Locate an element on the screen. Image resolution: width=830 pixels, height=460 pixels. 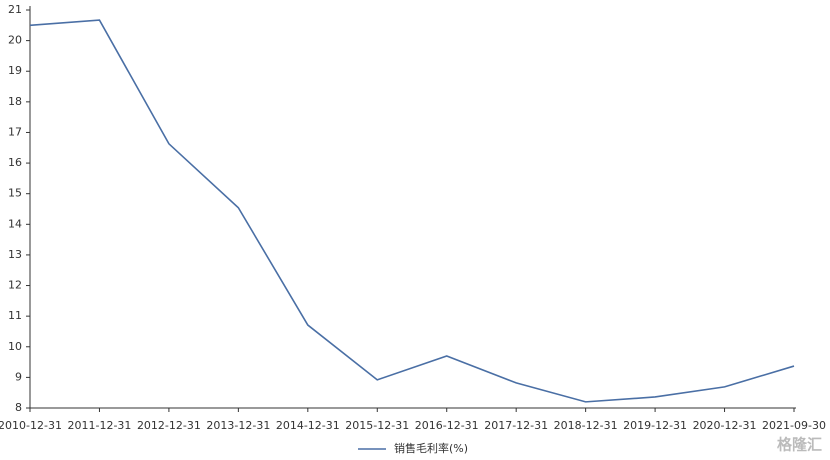
x-tick-label: 2014-12-31 is located at coordinates (308, 425).